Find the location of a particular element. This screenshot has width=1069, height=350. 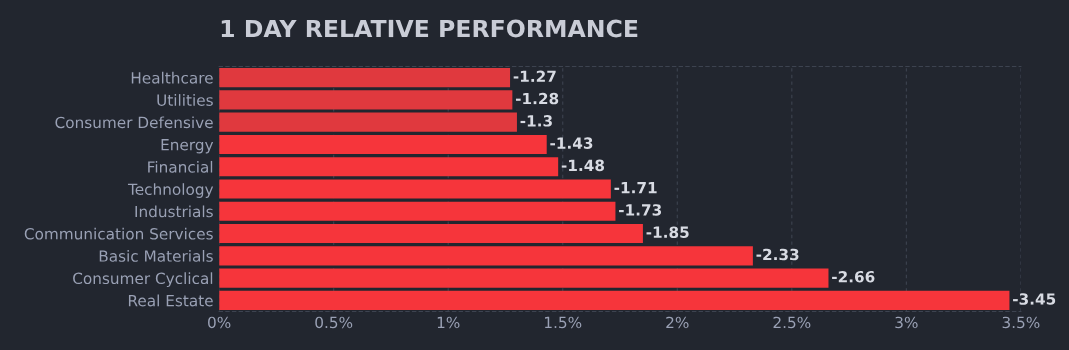

x-tick-label: 3.5% is located at coordinates (1021, 322).